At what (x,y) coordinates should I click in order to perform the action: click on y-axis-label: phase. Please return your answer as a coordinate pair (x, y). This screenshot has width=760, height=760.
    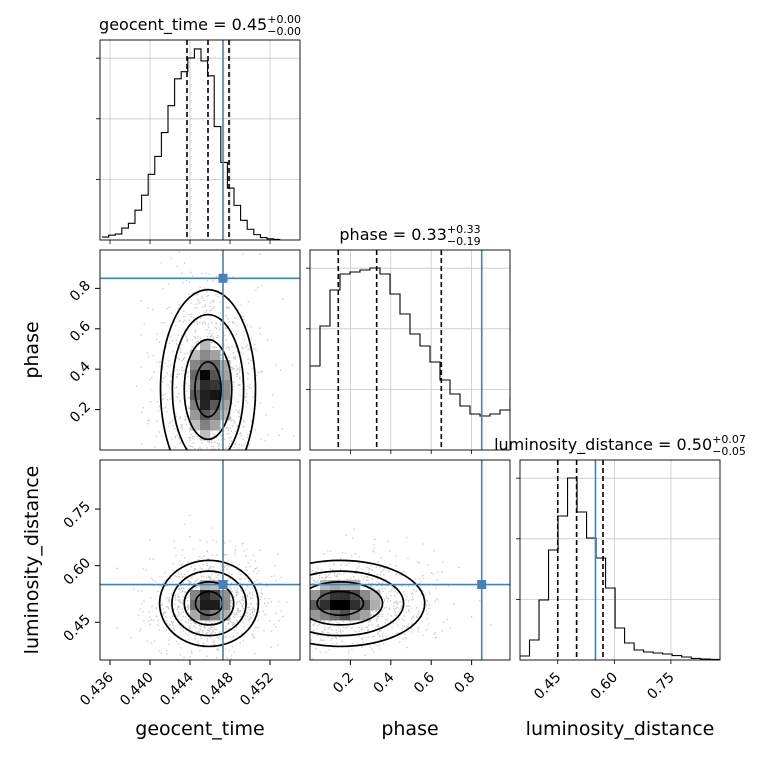
    Looking at the image, I should click on (32, 349).